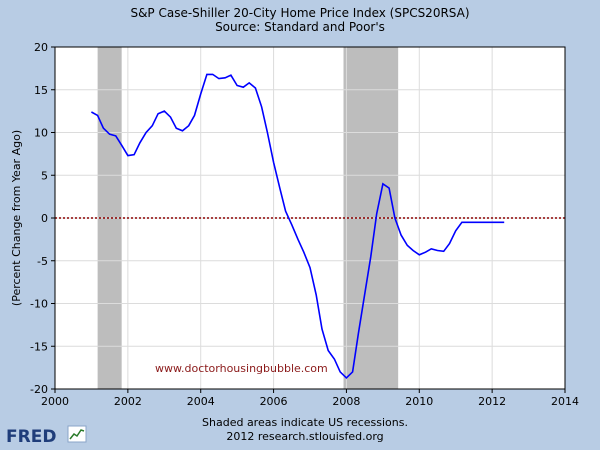  Describe the element at coordinates (41, 47) in the screenshot. I see `y-tick-label: 20` at that location.